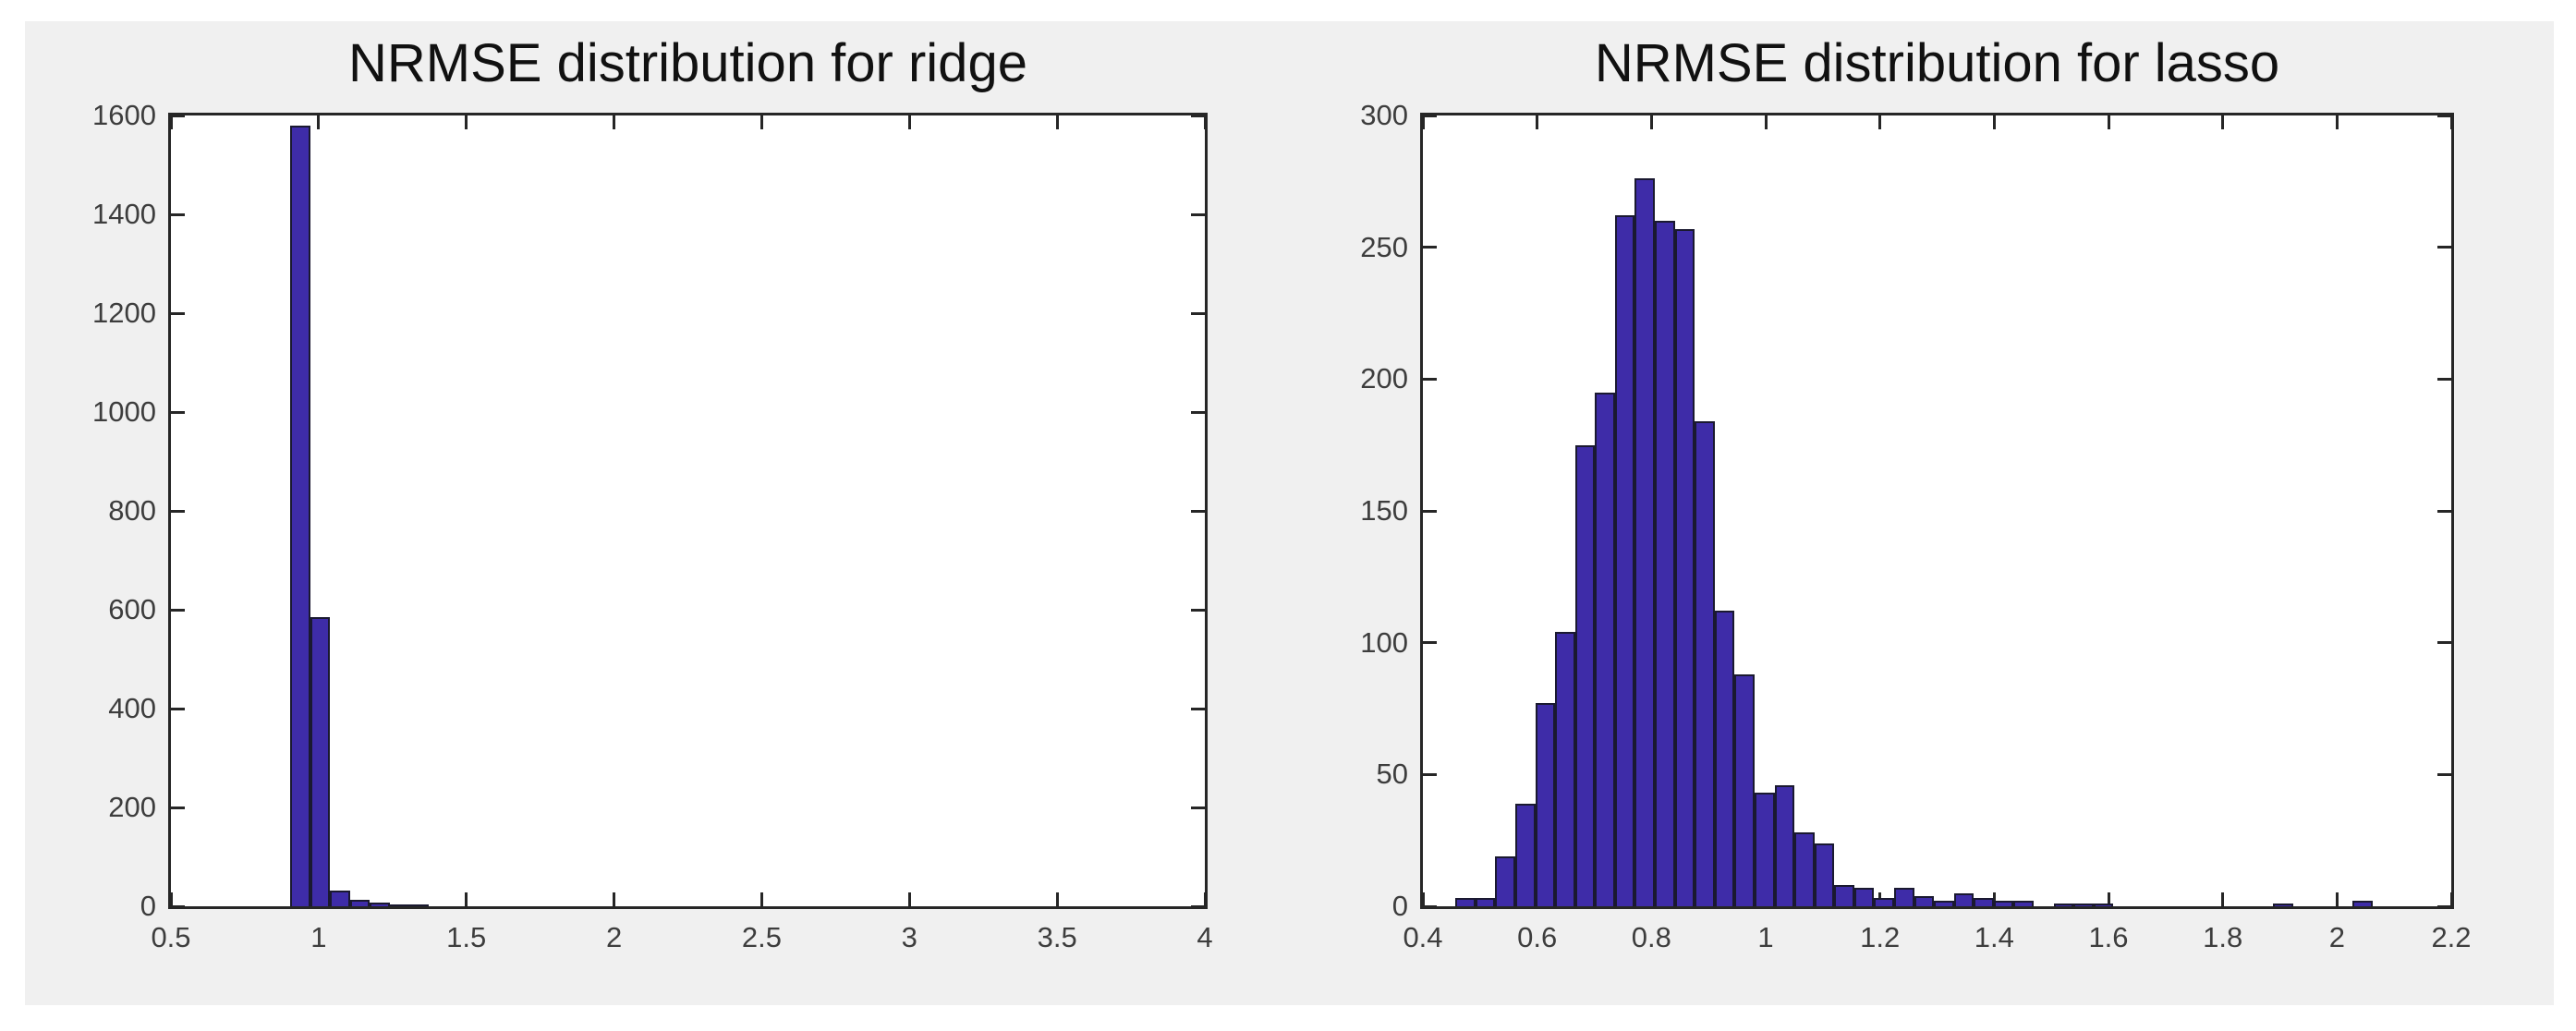 The image size is (2576, 1031). Describe the element at coordinates (132, 708) in the screenshot. I see `y-tick-label: 400` at that location.